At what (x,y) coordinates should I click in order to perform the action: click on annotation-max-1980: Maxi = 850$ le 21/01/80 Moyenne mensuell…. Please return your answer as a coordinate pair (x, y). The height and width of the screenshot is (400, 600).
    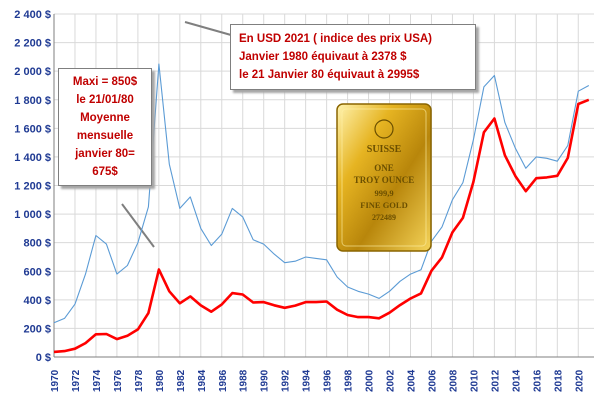
    Looking at the image, I should click on (105, 127).